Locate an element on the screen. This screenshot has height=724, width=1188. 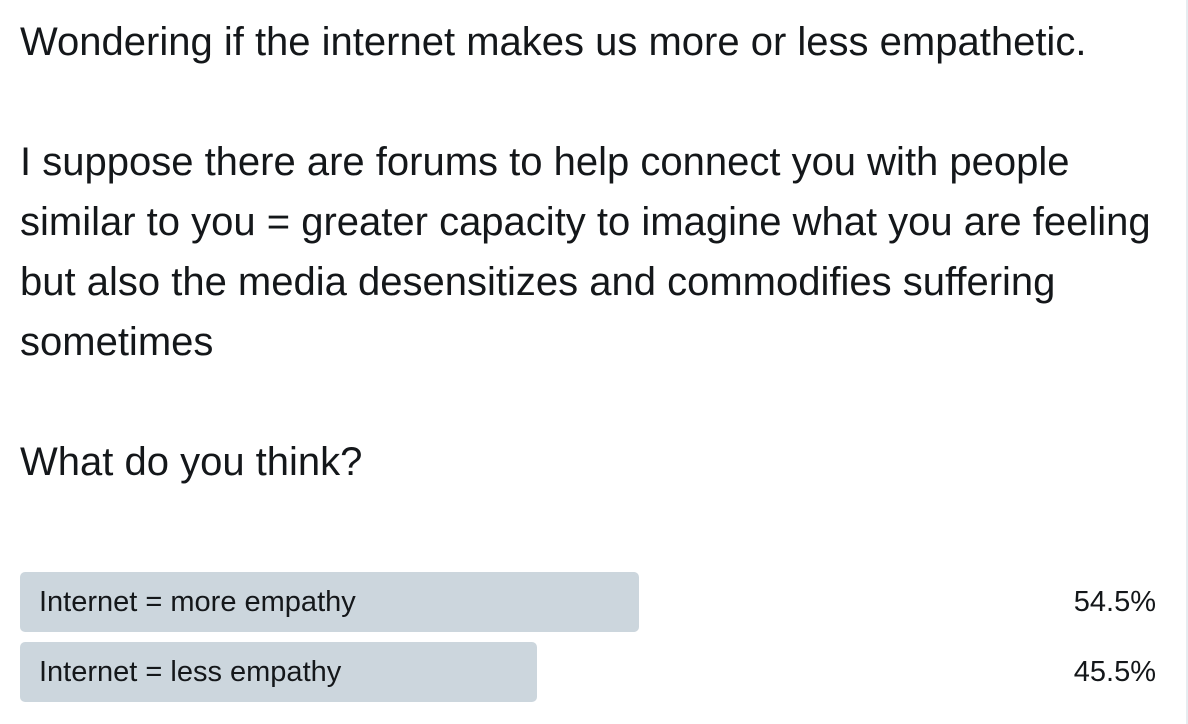
panel-divider is located at coordinates (1187, 362).